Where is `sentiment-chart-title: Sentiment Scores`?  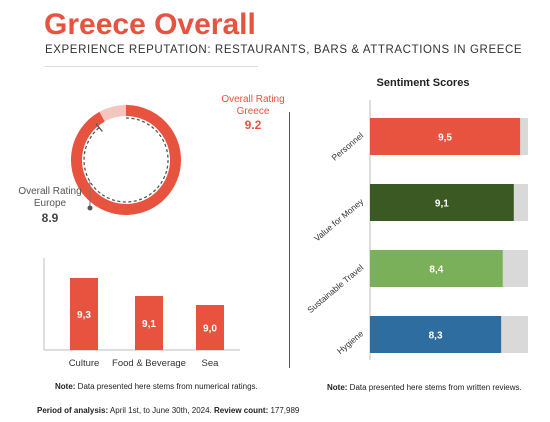 sentiment-chart-title: Sentiment Scores is located at coordinates (423, 83).